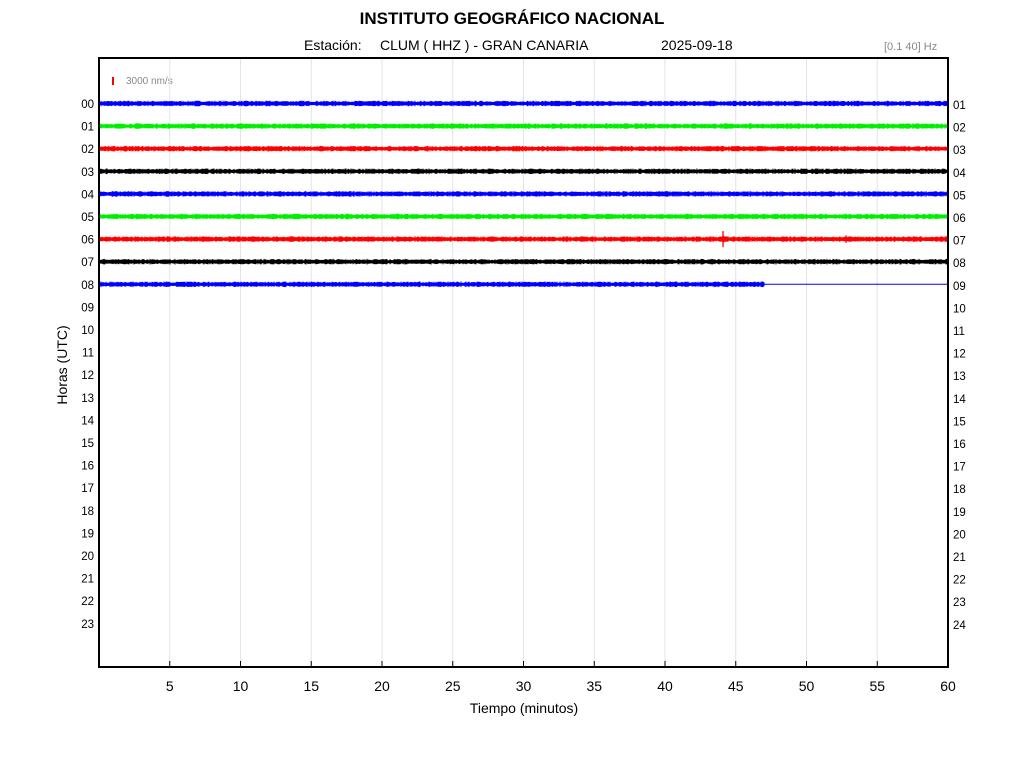 The image size is (1024, 768). I want to click on station-name: CLUM ( HHZ ) - GRAN CANARIA, so click(484, 45).